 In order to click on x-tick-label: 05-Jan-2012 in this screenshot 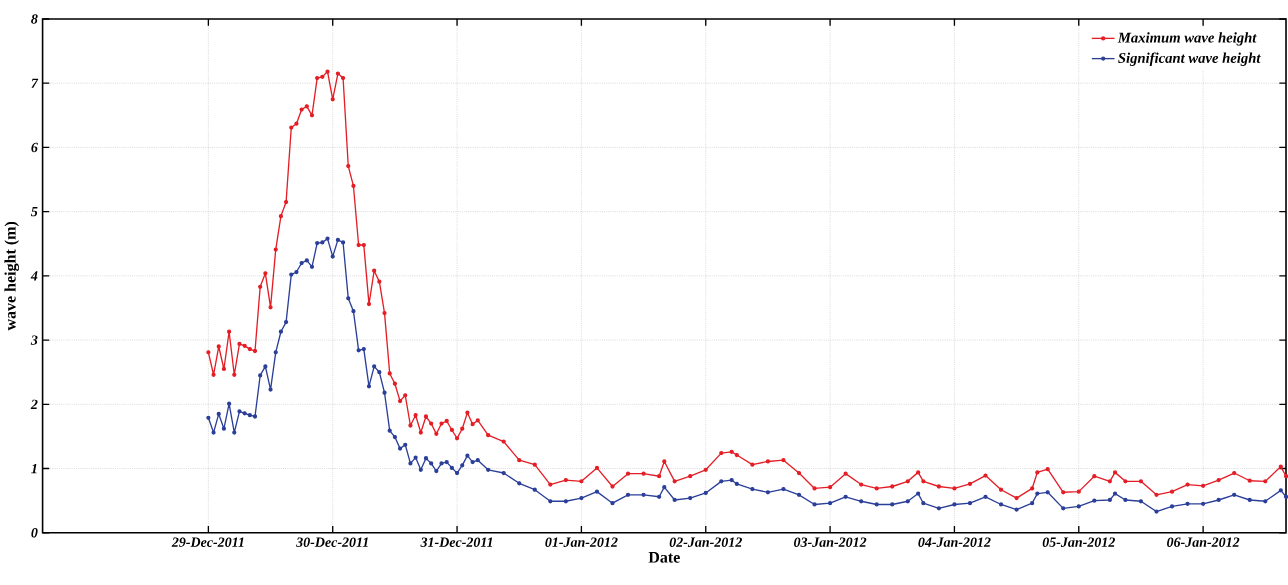, I will do `click(1078, 542)`.